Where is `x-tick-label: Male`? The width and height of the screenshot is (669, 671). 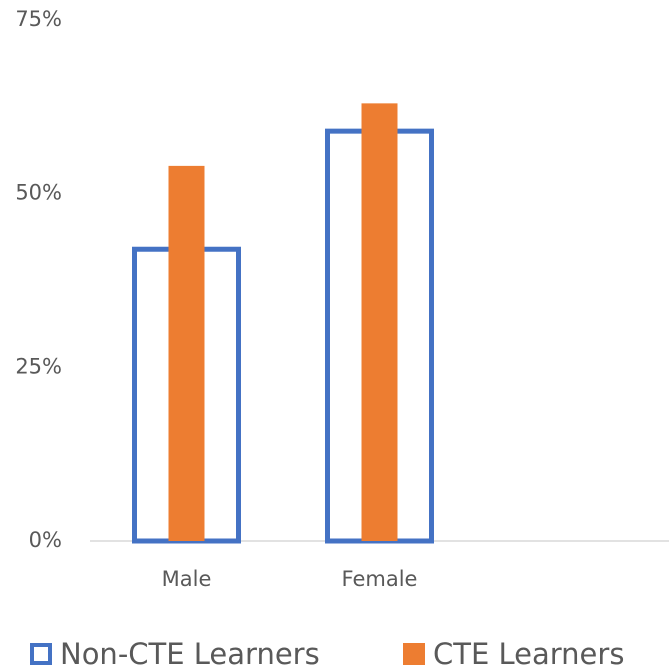 x-tick-label: Male is located at coordinates (187, 579).